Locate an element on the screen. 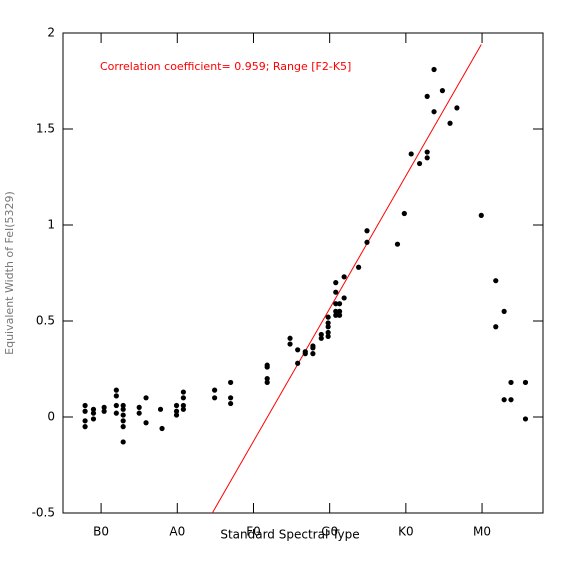 Image resolution: width=574 pixels, height=574 pixels. x-tick-label: M0 is located at coordinates (482, 532).